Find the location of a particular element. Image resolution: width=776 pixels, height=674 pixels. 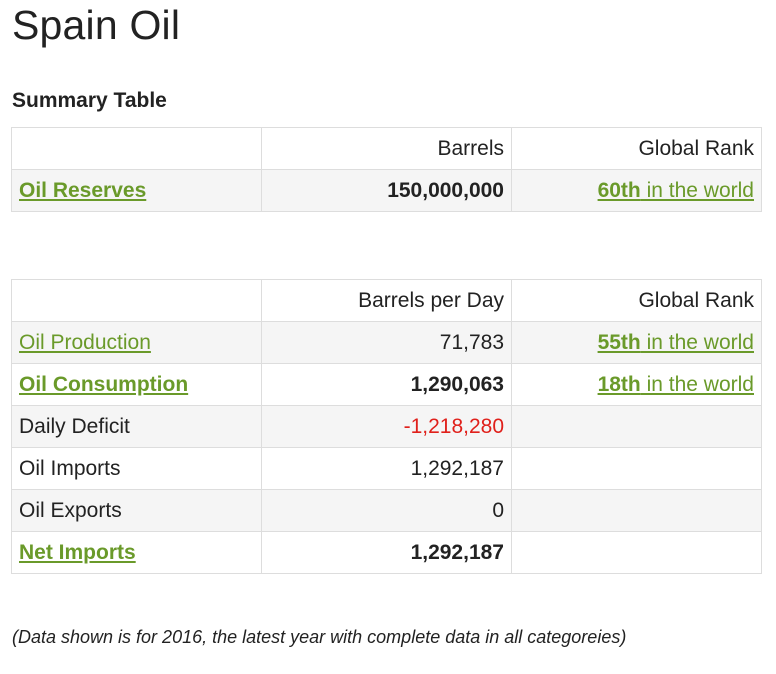

oil-consumption-value: 1,290,063 is located at coordinates (386, 384).